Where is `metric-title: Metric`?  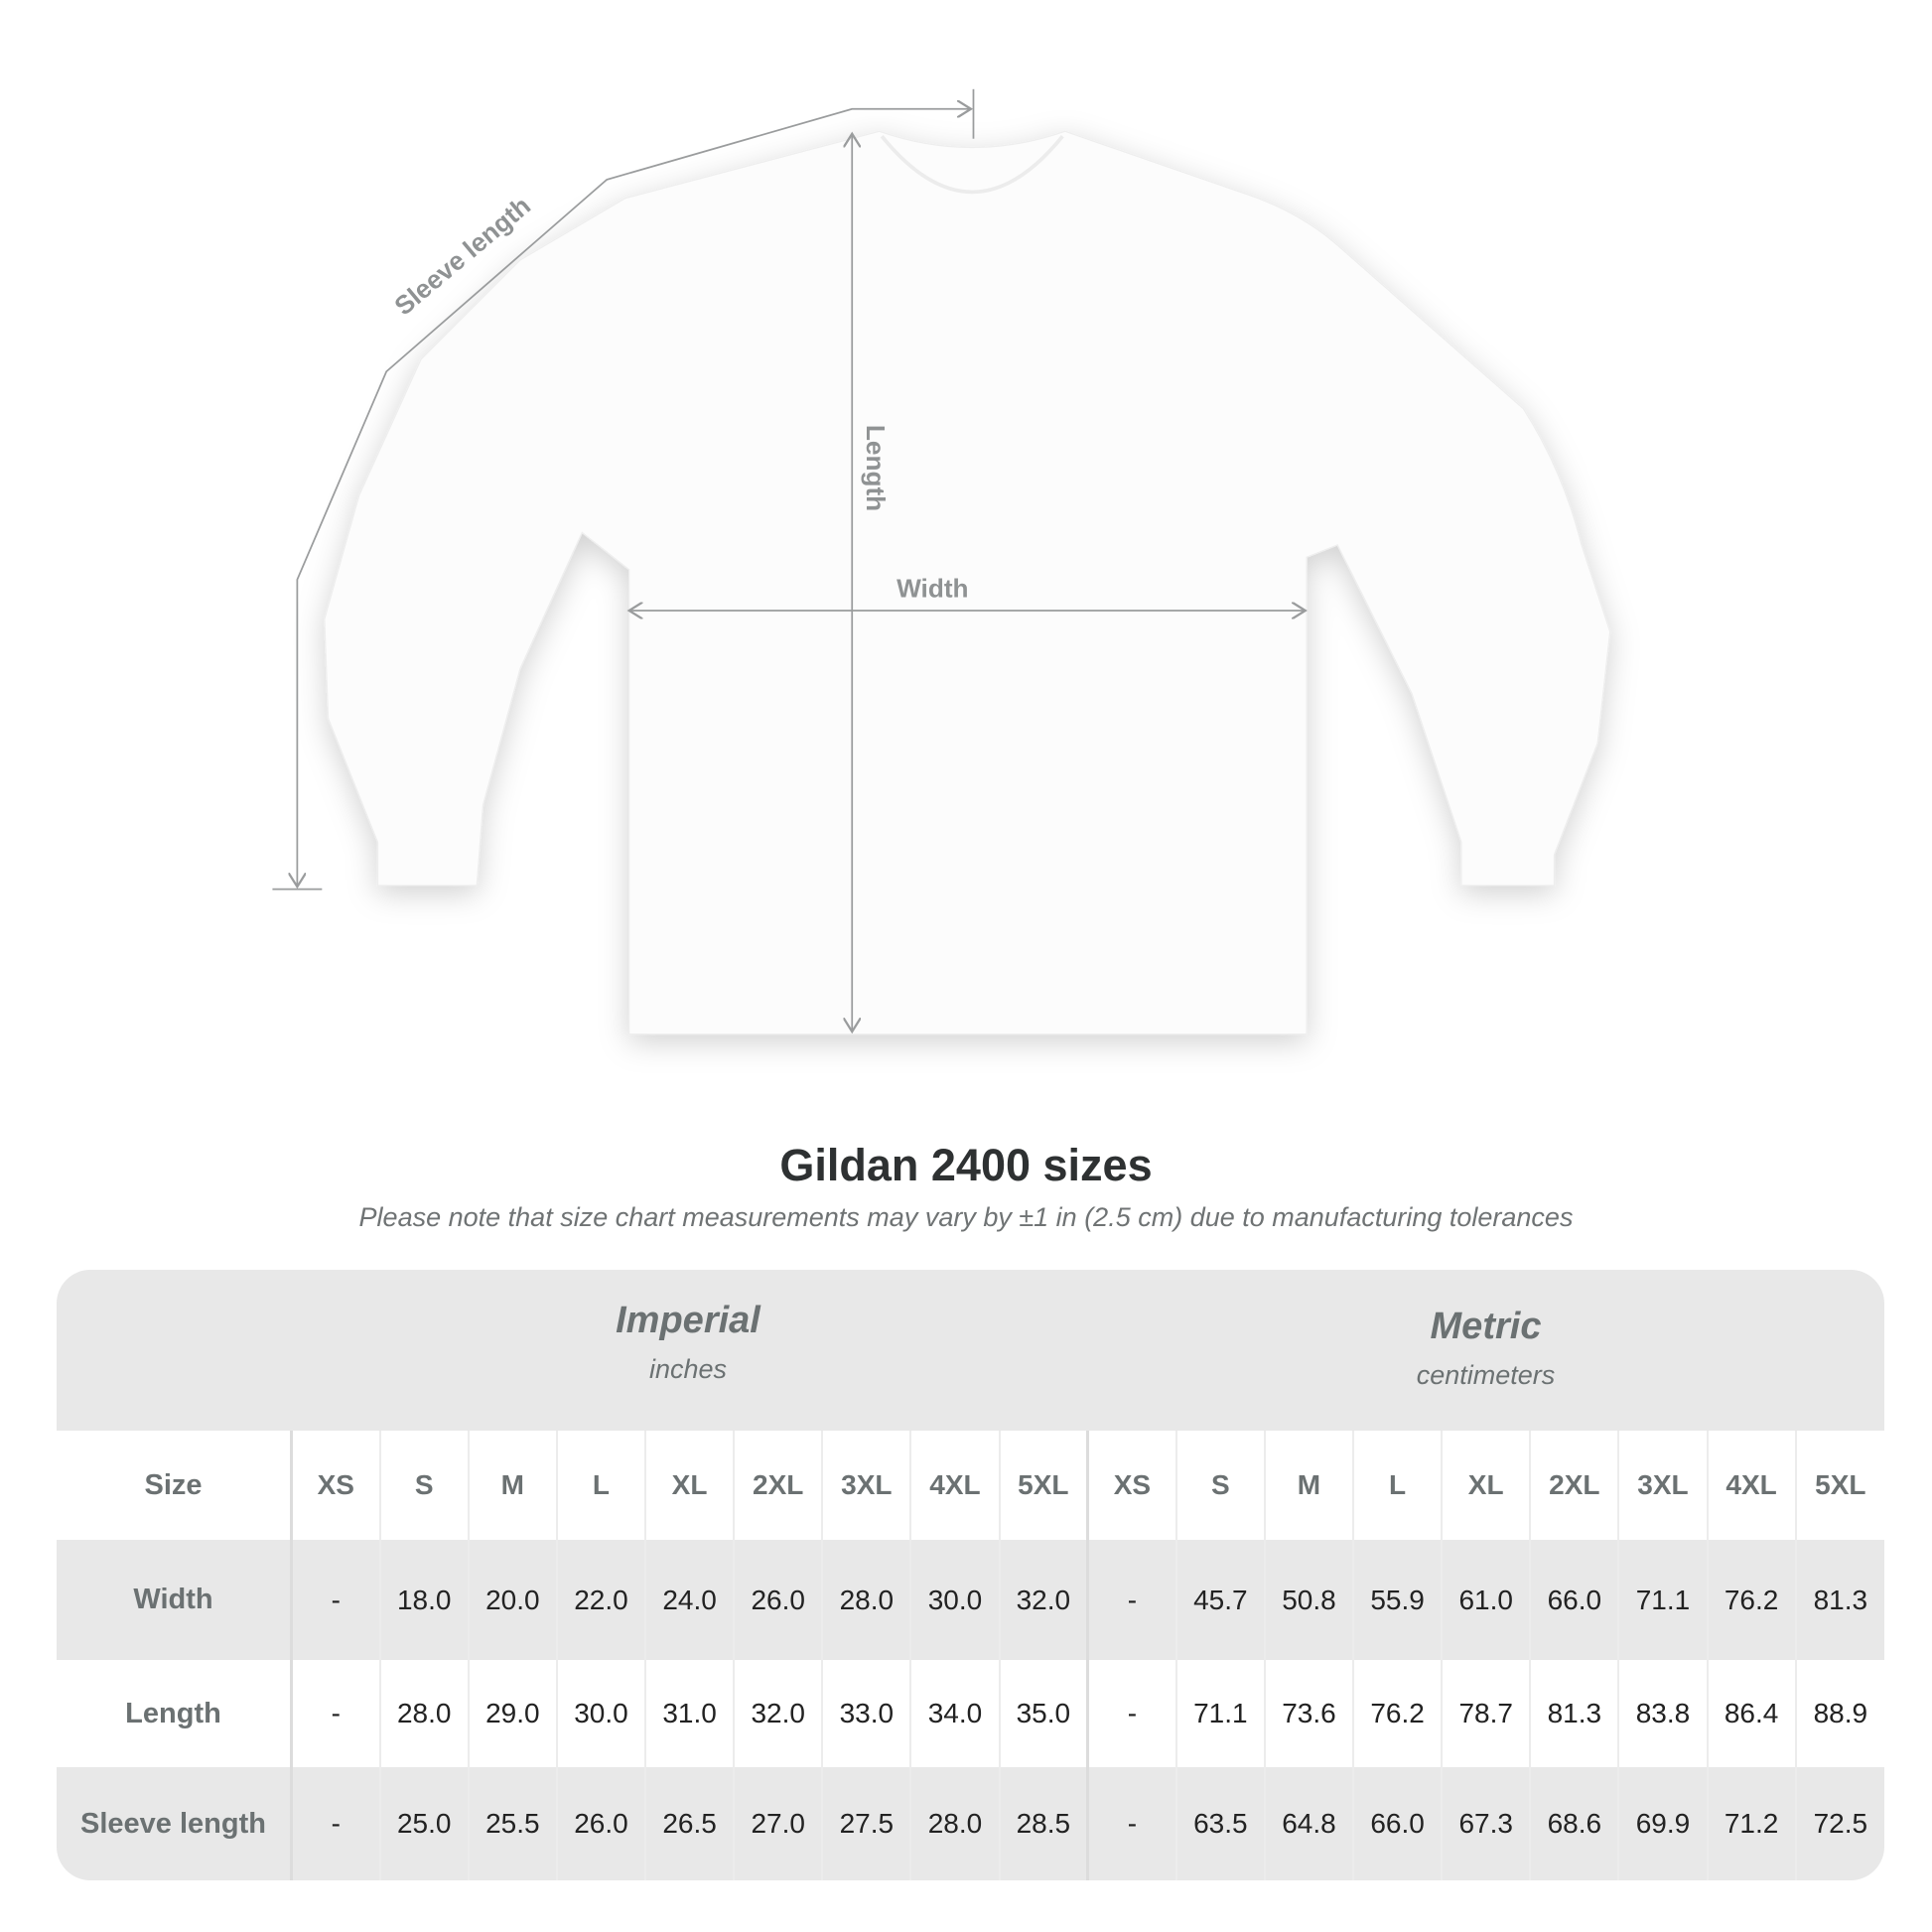 metric-title: Metric is located at coordinates (1486, 1326).